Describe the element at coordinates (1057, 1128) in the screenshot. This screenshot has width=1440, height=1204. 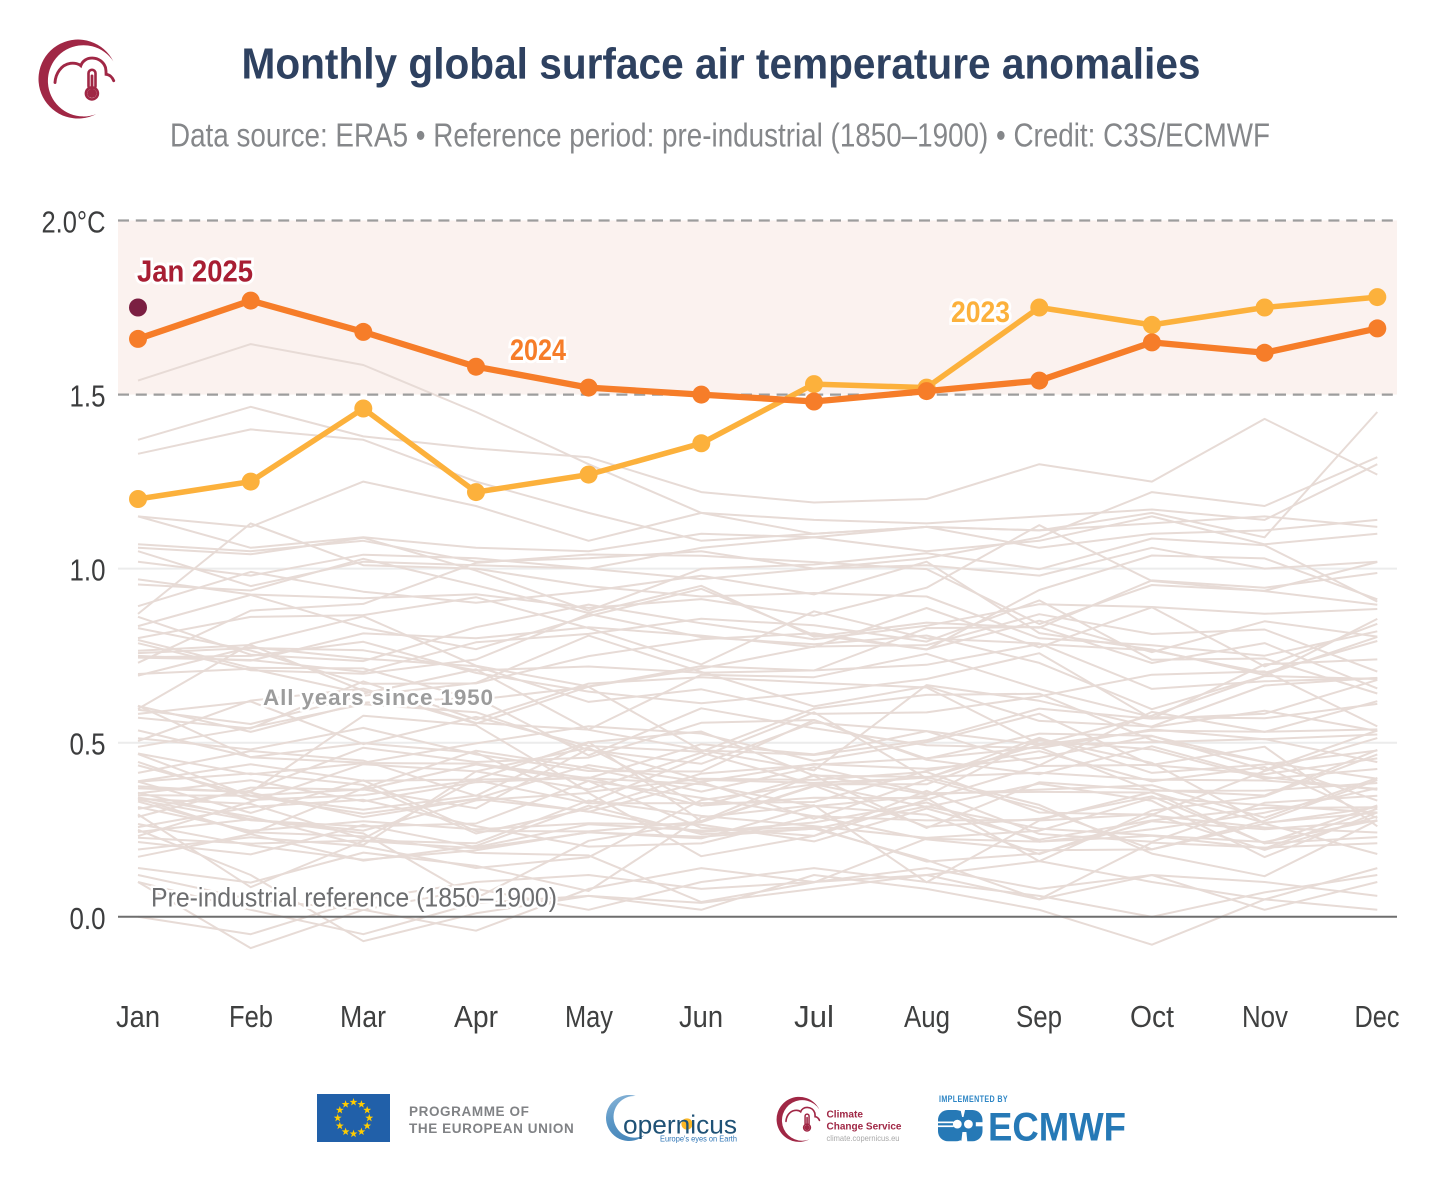
I see `svg-text: ECMWF` at that location.